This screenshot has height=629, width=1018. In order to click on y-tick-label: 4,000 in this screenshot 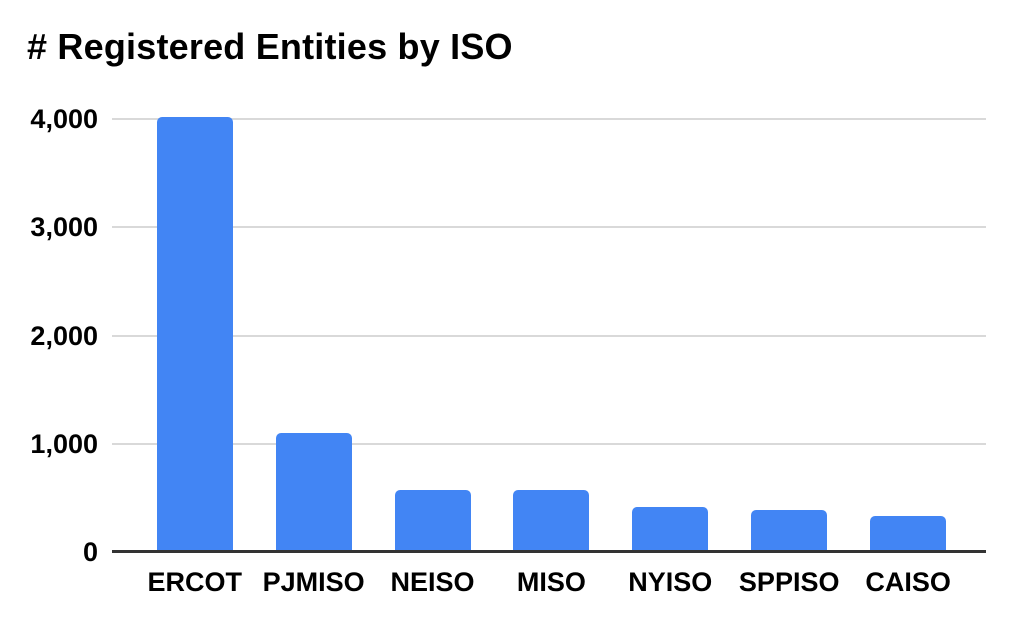, I will do `click(64, 119)`.